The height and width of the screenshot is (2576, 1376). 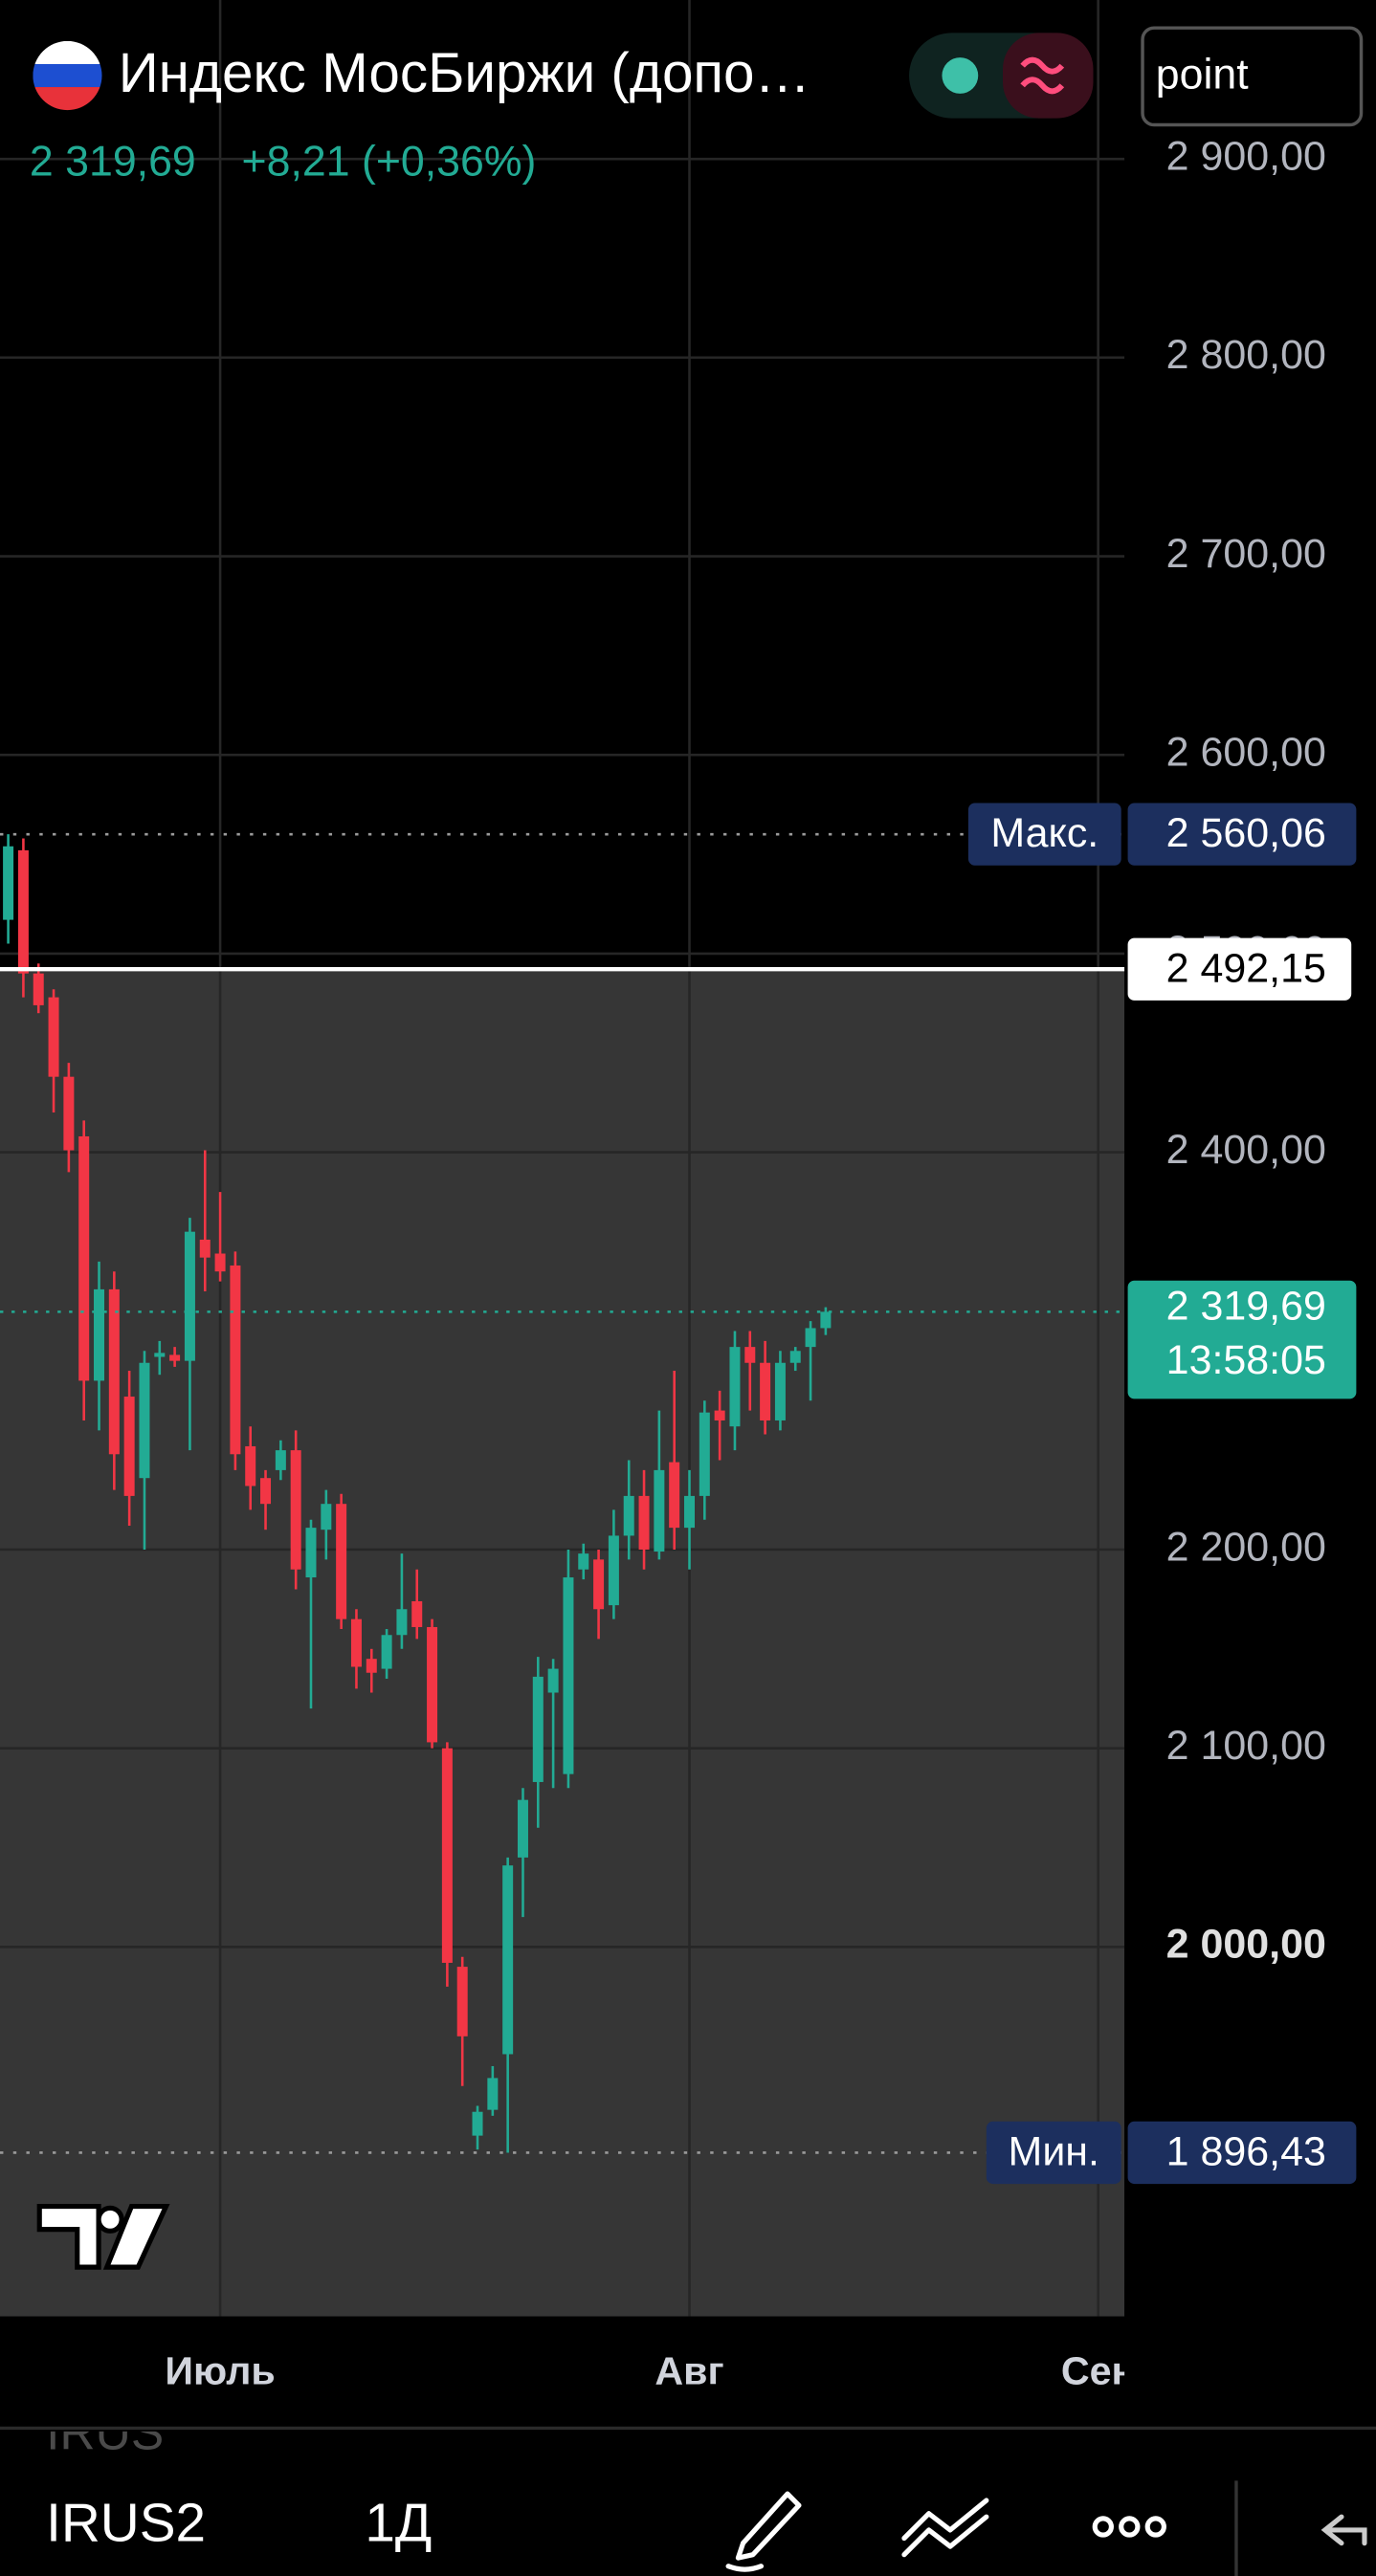 I want to click on y-tick-label: 2 700,00, so click(x=1246, y=554).